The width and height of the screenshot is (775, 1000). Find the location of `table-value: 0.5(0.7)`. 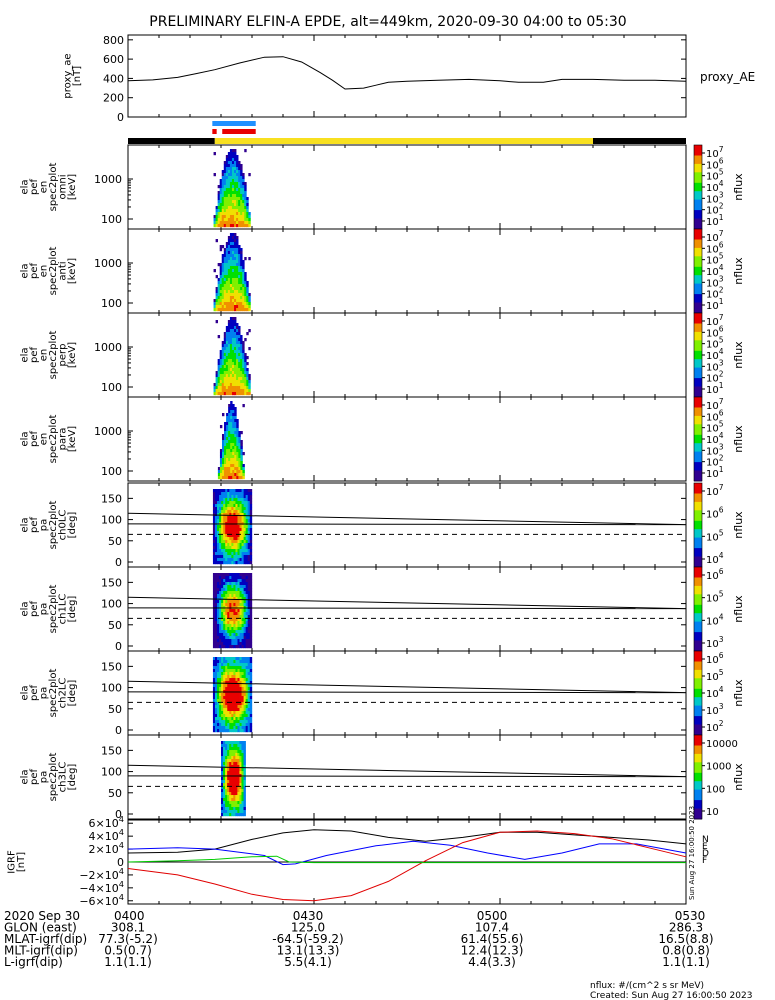

table-value: 0.5(0.7) is located at coordinates (128, 951).